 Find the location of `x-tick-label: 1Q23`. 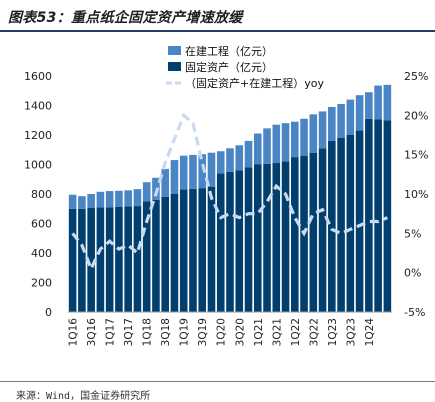

x-tick-label: 1Q23 is located at coordinates (333, 332).